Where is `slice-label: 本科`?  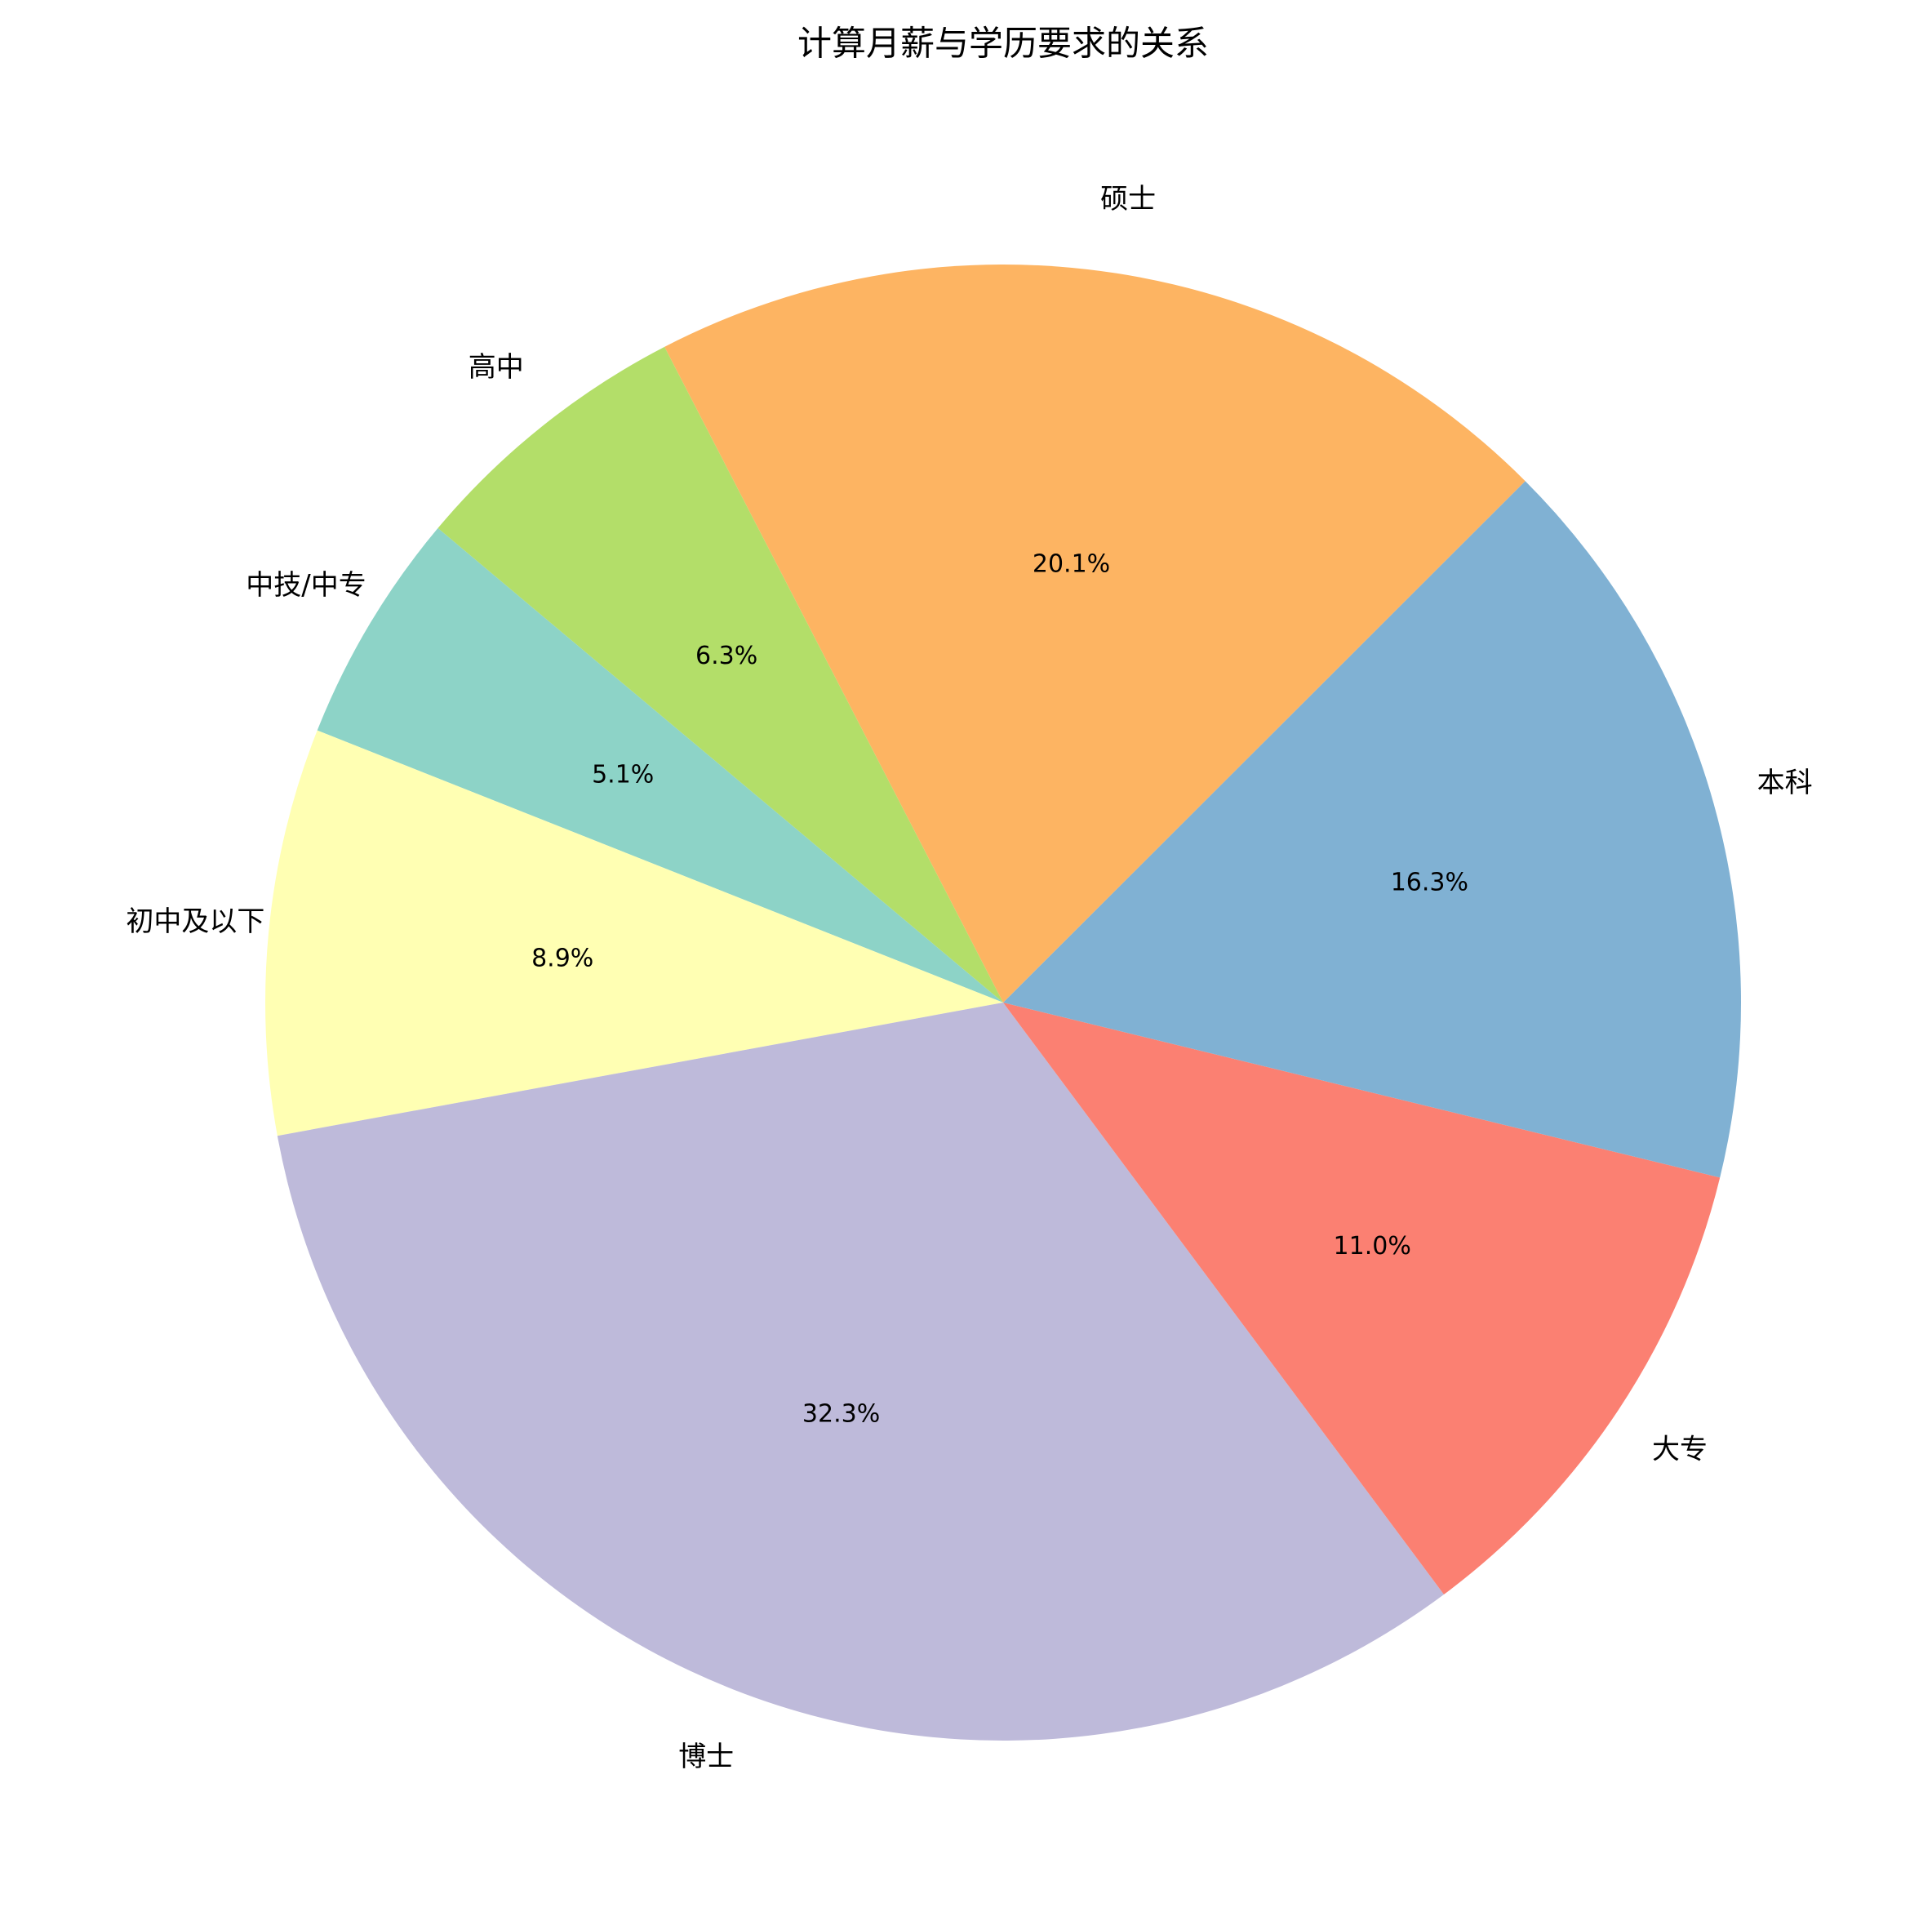 slice-label: 本科 is located at coordinates (1785, 783).